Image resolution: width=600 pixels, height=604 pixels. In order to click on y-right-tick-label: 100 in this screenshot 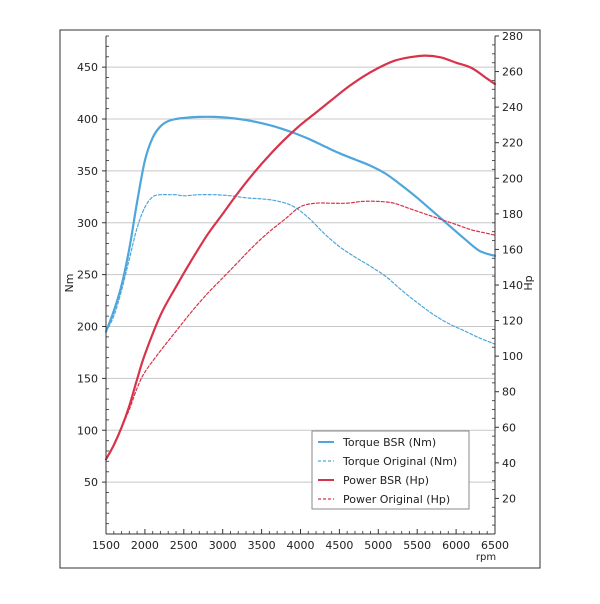, I will do `click(512, 356)`.